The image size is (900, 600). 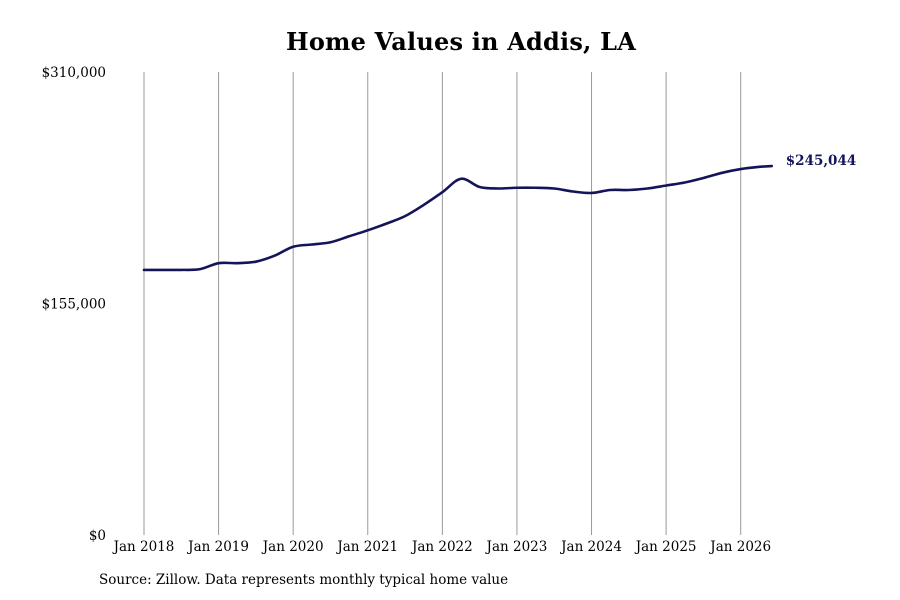 What do you see at coordinates (739, 547) in the screenshot?
I see `x-tick-label: Jan 2026` at bounding box center [739, 547].